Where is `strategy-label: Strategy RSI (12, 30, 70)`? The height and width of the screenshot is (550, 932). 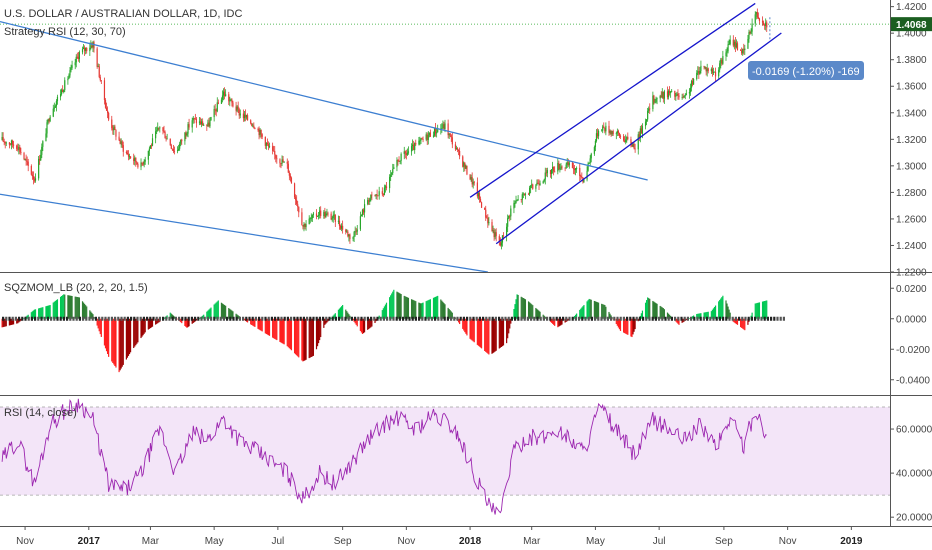 strategy-label: Strategy RSI (12, 30, 70) is located at coordinates (65, 32).